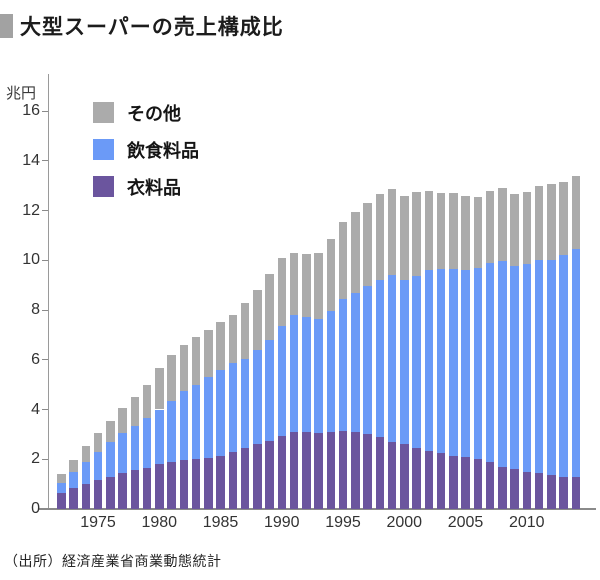  Describe the element at coordinates (551, 492) in the screenshot. I see `bar-segment-衣料品-2012` at that location.